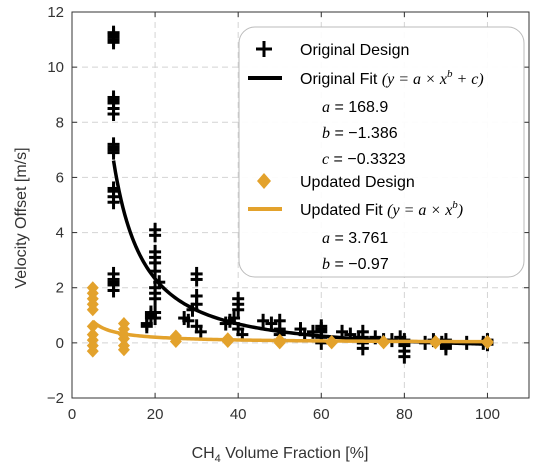 The image size is (550, 468). I want to click on x-axis-label: CH4 Volume Fraction [%], so click(280, 455).